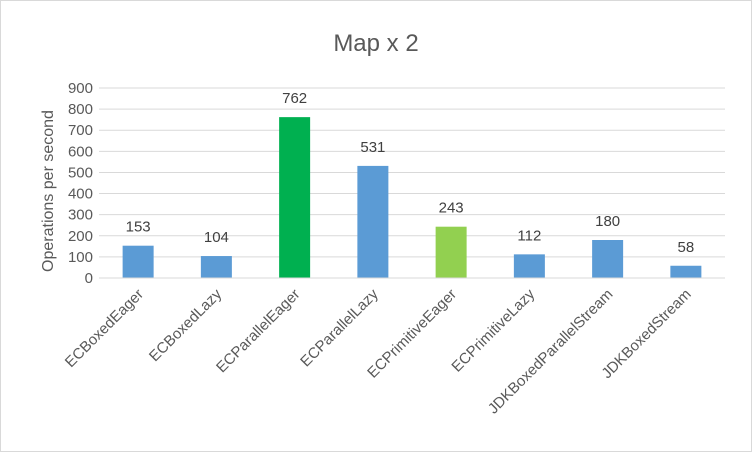  Describe the element at coordinates (80, 194) in the screenshot. I see `y-tick-label: 400` at that location.